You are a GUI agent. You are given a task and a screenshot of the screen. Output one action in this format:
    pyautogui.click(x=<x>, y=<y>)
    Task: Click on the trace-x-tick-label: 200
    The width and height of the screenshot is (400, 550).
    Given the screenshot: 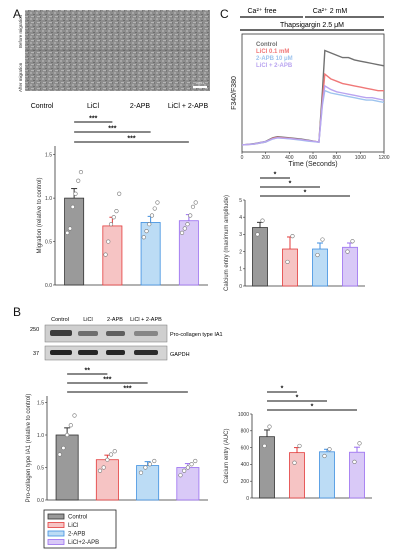 What is the action you would take?
    pyautogui.click(x=265, y=158)
    